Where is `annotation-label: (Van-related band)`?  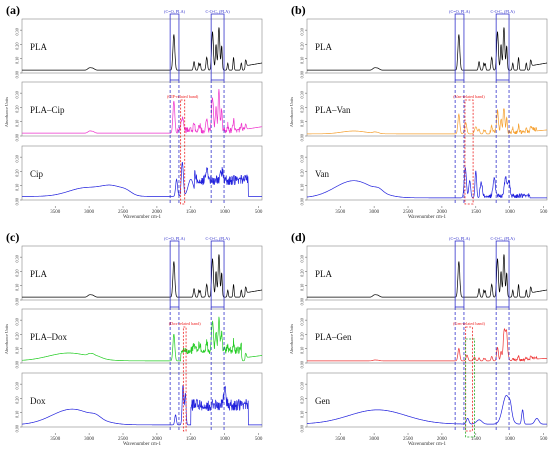 annotation-label: (Van-related band) is located at coordinates (469, 96).